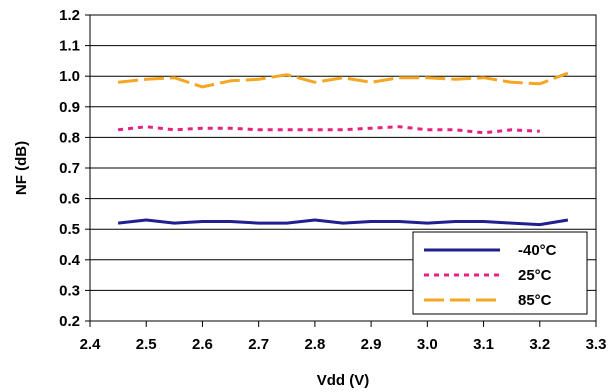 This screenshot has height=392, width=613. I want to click on x-axis: 2.4 2.5 2.6 2.7 2.8 2.9 3.0 3.1 3.2 3.3, so click(343, 337).